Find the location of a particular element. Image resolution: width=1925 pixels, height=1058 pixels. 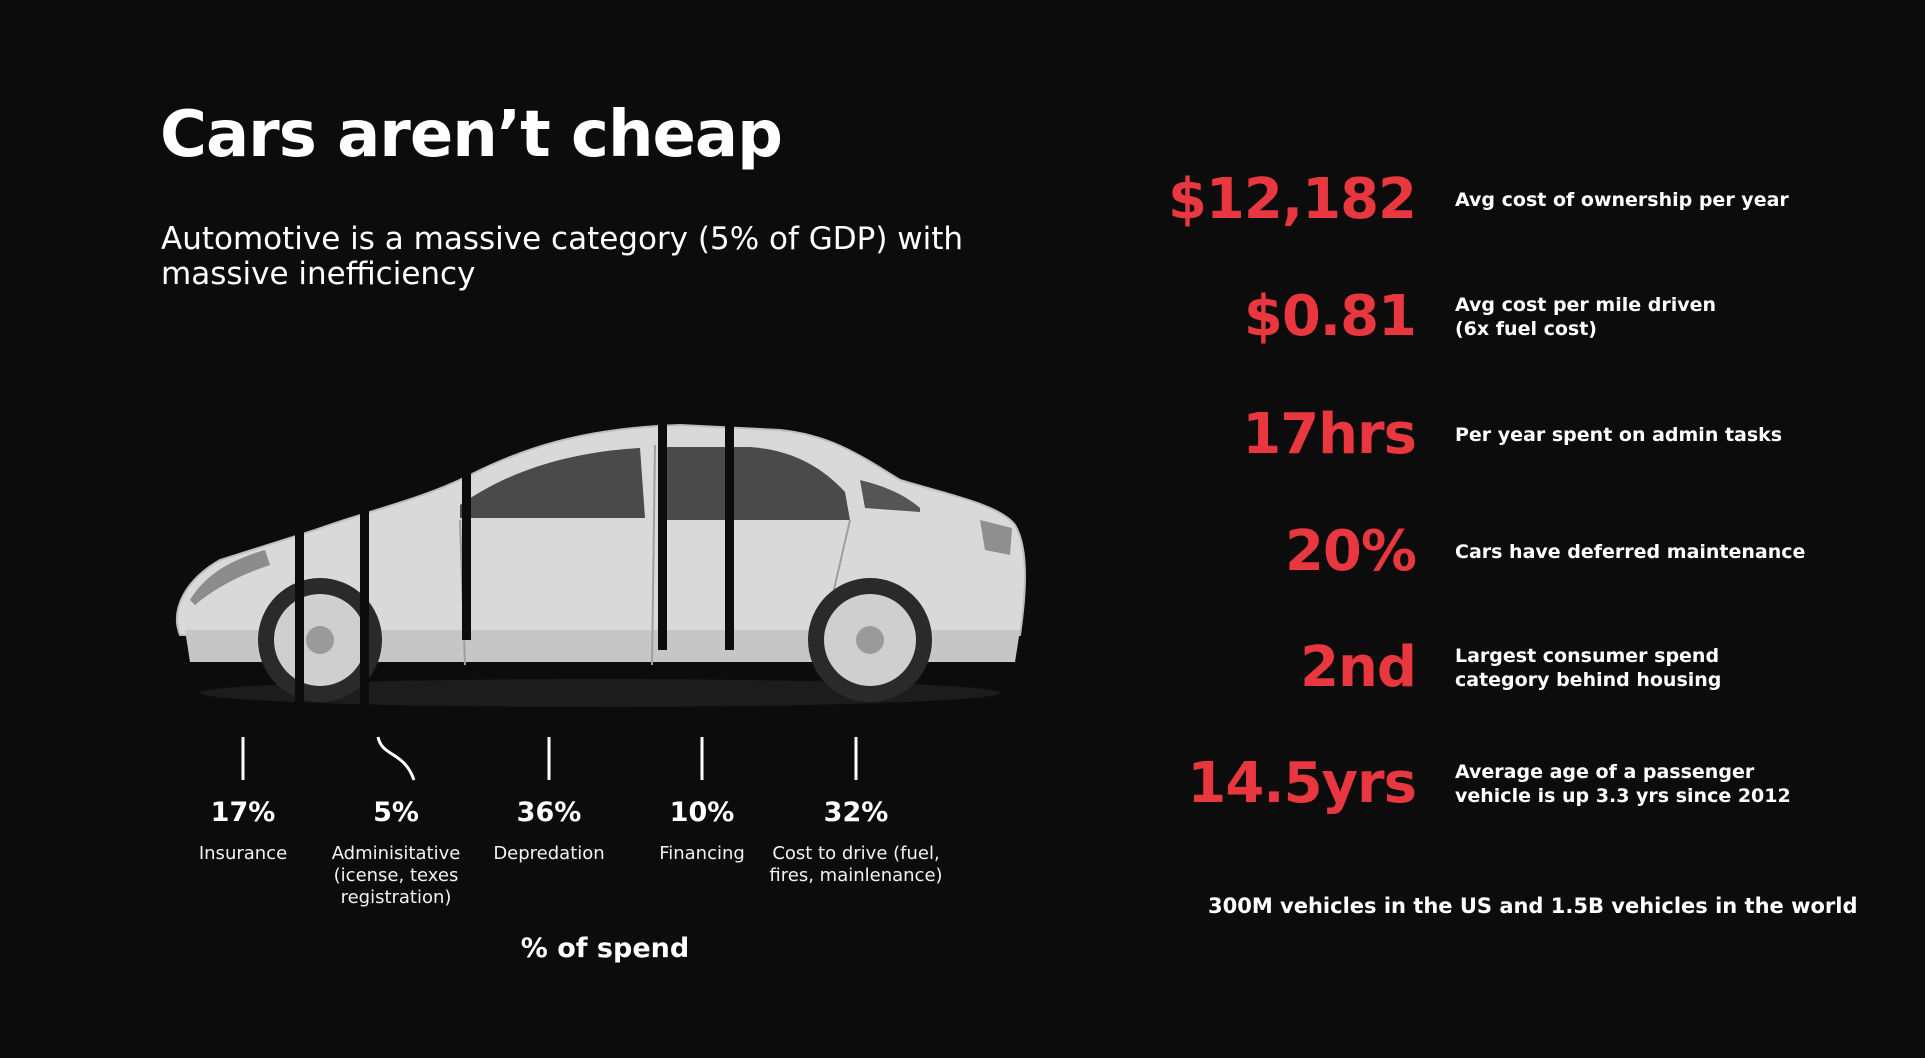

segment-percent: 32% is located at coordinates (856, 812).